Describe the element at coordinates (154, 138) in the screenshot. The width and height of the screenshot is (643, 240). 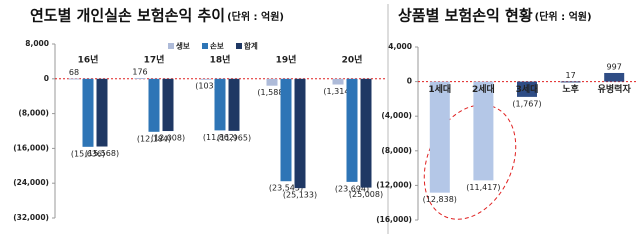
I see `value-label: (12,184)` at that location.